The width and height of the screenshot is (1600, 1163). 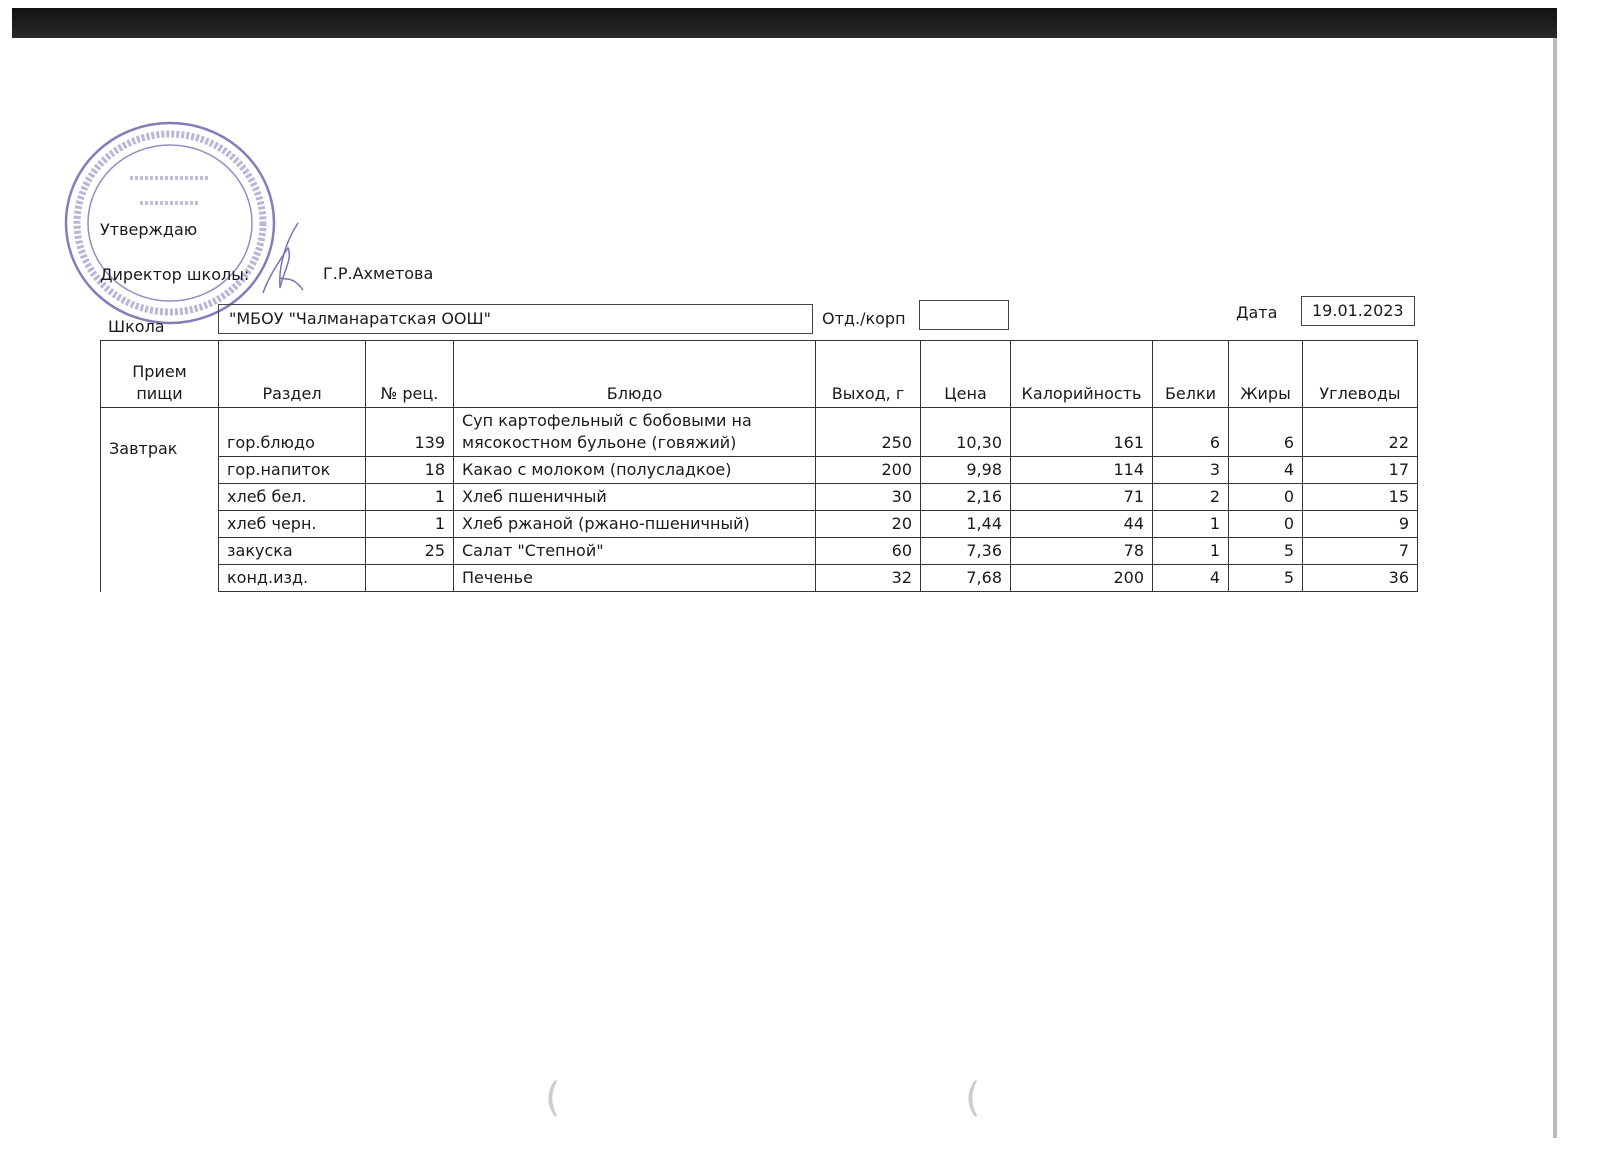 What do you see at coordinates (634, 578) in the screenshot?
I see `dish-cell: Печенье` at bounding box center [634, 578].